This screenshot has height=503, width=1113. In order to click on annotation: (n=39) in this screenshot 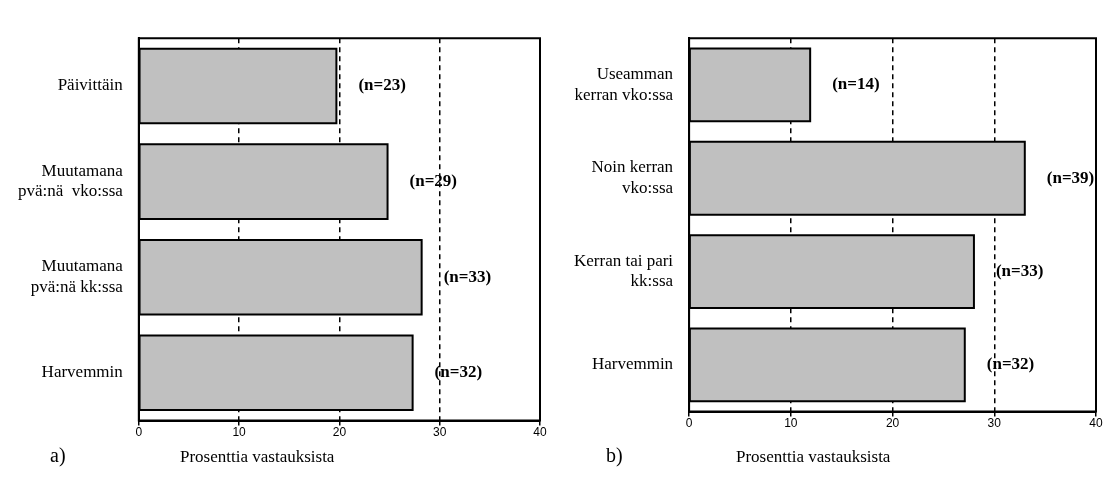, I will do `click(1070, 177)`.